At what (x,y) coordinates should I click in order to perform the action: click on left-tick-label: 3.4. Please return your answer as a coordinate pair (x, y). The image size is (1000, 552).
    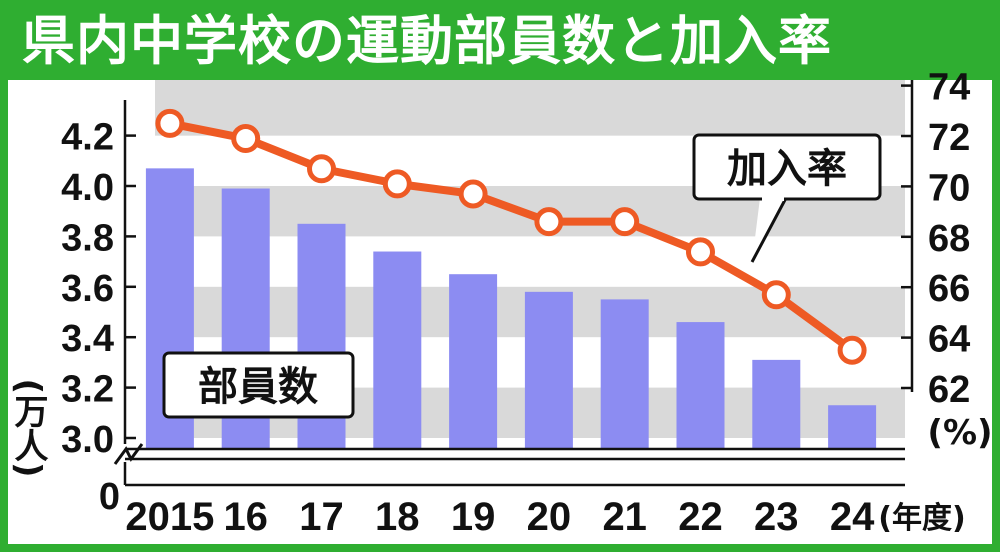
    Looking at the image, I should click on (87, 339).